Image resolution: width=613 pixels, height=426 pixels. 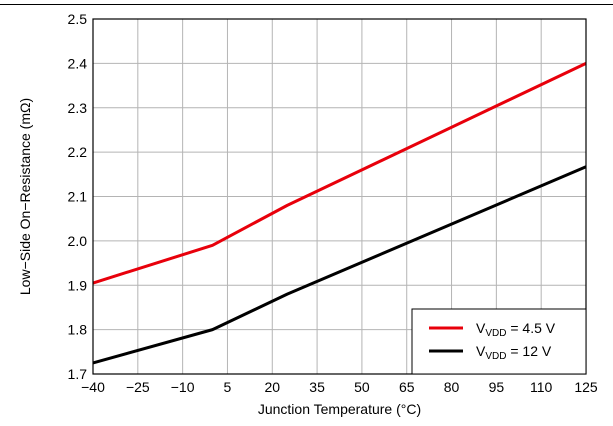 What do you see at coordinates (339, 409) in the screenshot?
I see `x-axis-label: Junction Temperature (°C)` at bounding box center [339, 409].